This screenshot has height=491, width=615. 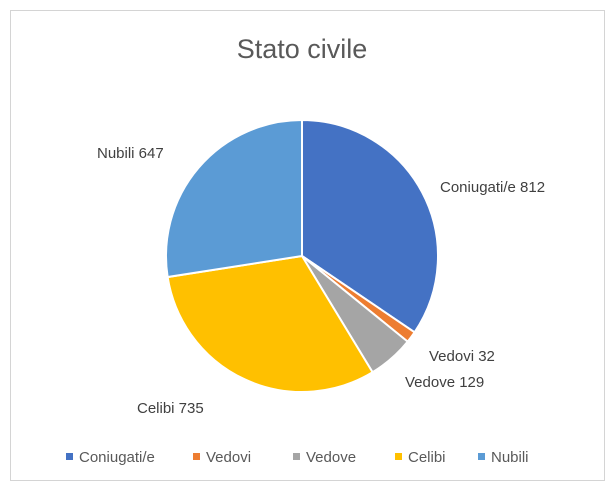 I want to click on pie-slice-coniugati-e, so click(x=370, y=226).